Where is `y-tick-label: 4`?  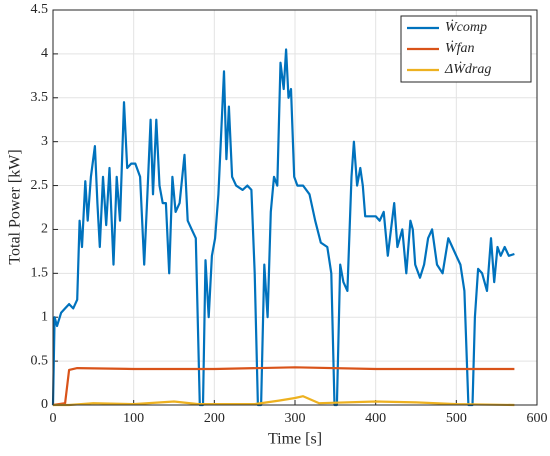 y-tick-label: 4 is located at coordinates (44, 53).